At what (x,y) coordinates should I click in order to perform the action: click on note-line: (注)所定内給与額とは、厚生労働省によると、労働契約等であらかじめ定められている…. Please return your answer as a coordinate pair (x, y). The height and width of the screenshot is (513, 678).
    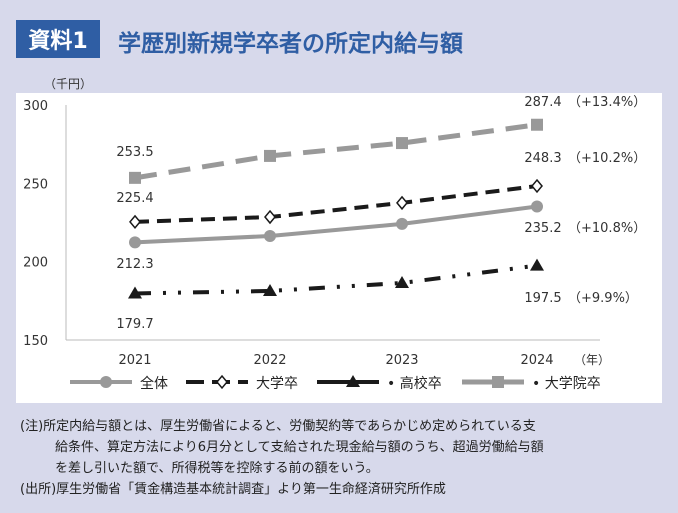
    Looking at the image, I should click on (278, 426).